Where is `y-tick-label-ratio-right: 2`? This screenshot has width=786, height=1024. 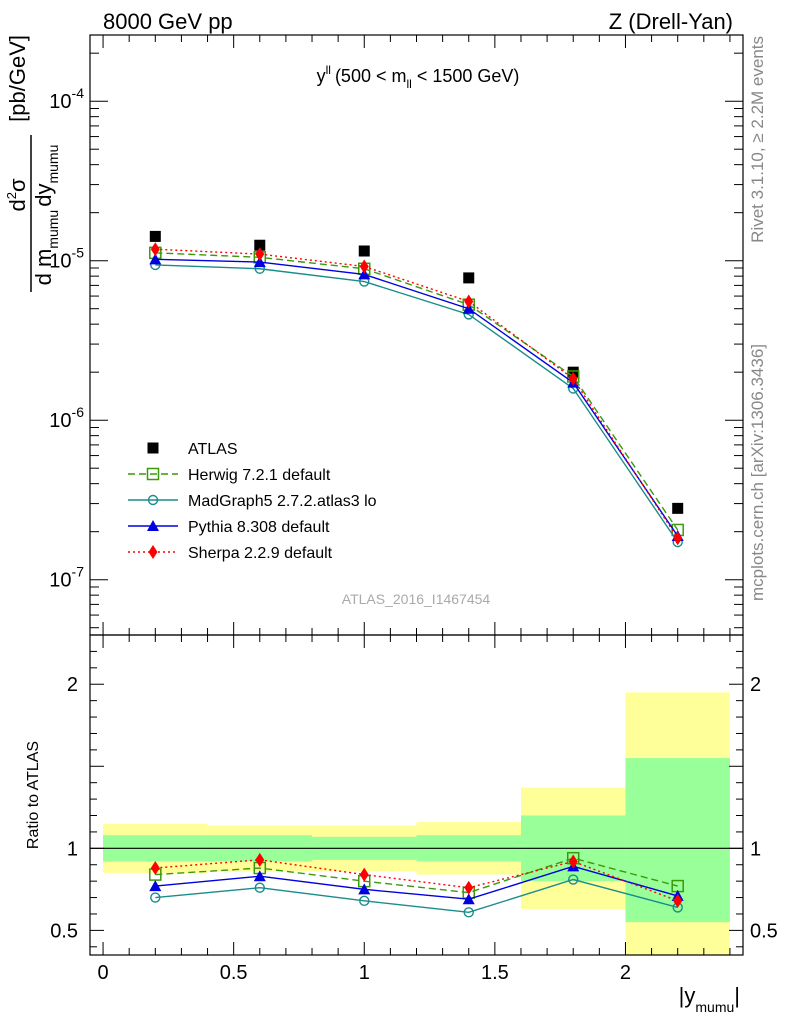
y-tick-label-ratio-right: 2 is located at coordinates (755, 685).